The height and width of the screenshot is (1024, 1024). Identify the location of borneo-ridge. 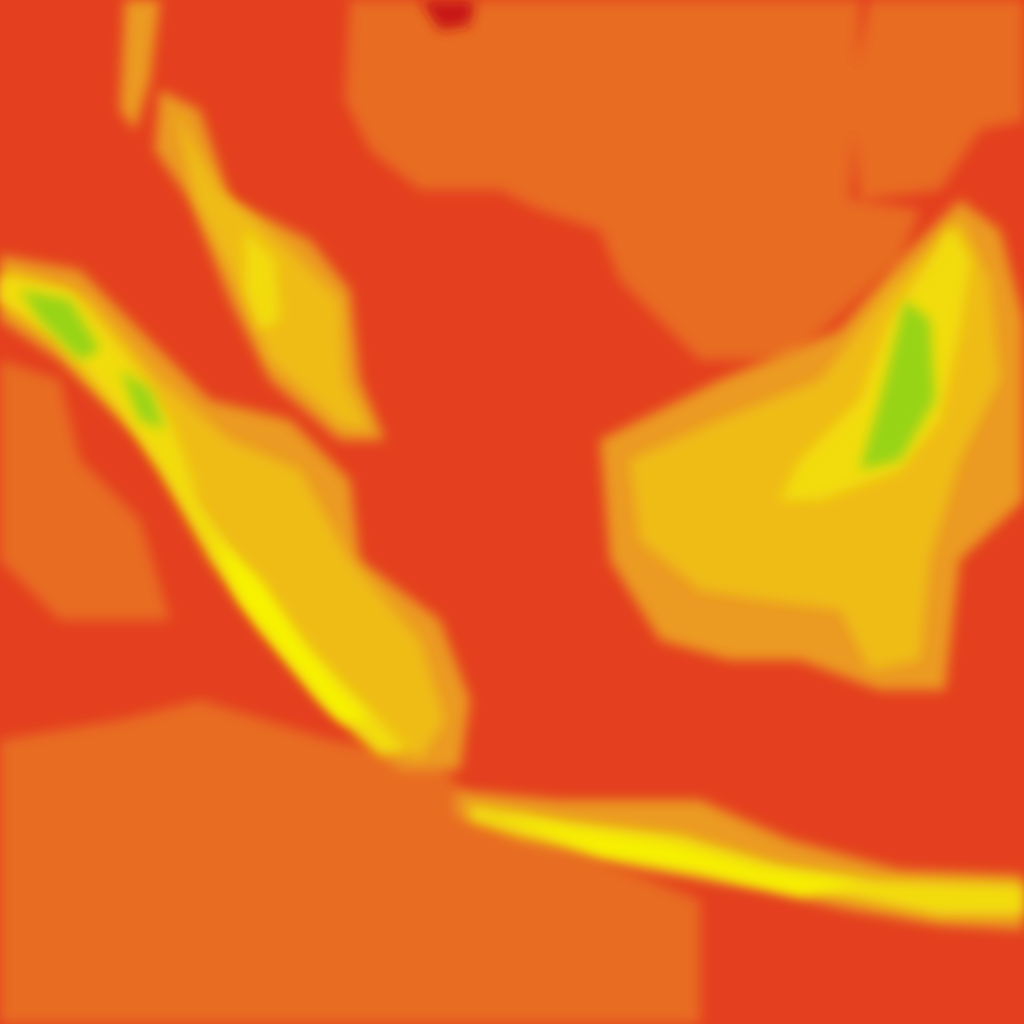
(875, 362).